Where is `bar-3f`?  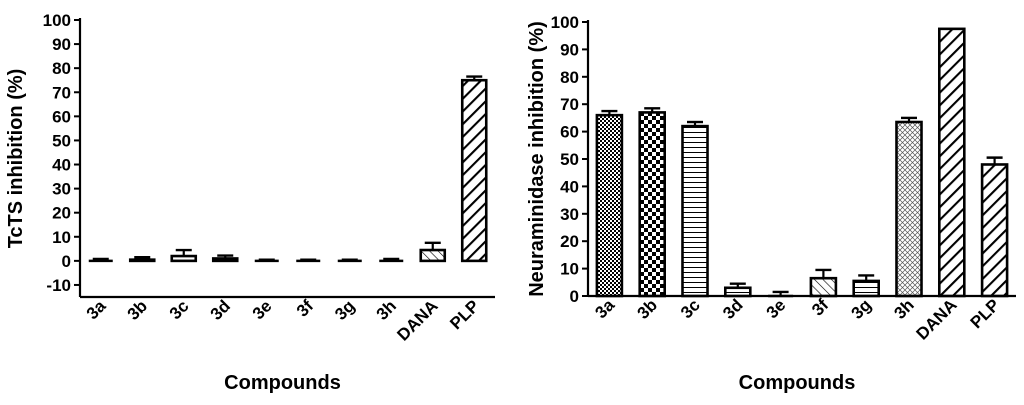
bar-3f is located at coordinates (823, 287).